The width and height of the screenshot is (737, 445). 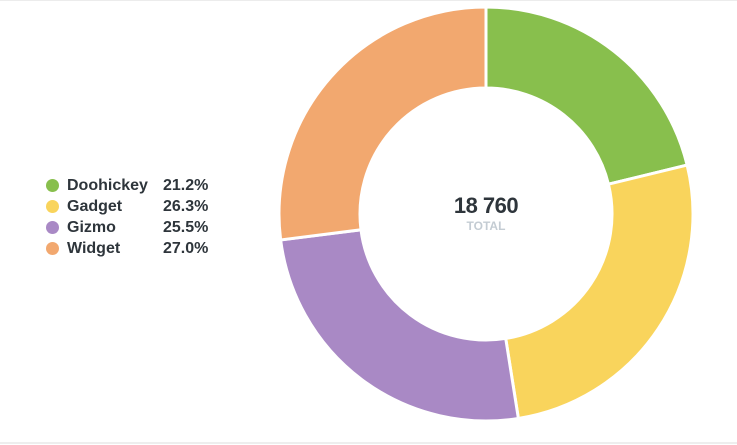 I want to click on bottom-divider, so click(x=368, y=443).